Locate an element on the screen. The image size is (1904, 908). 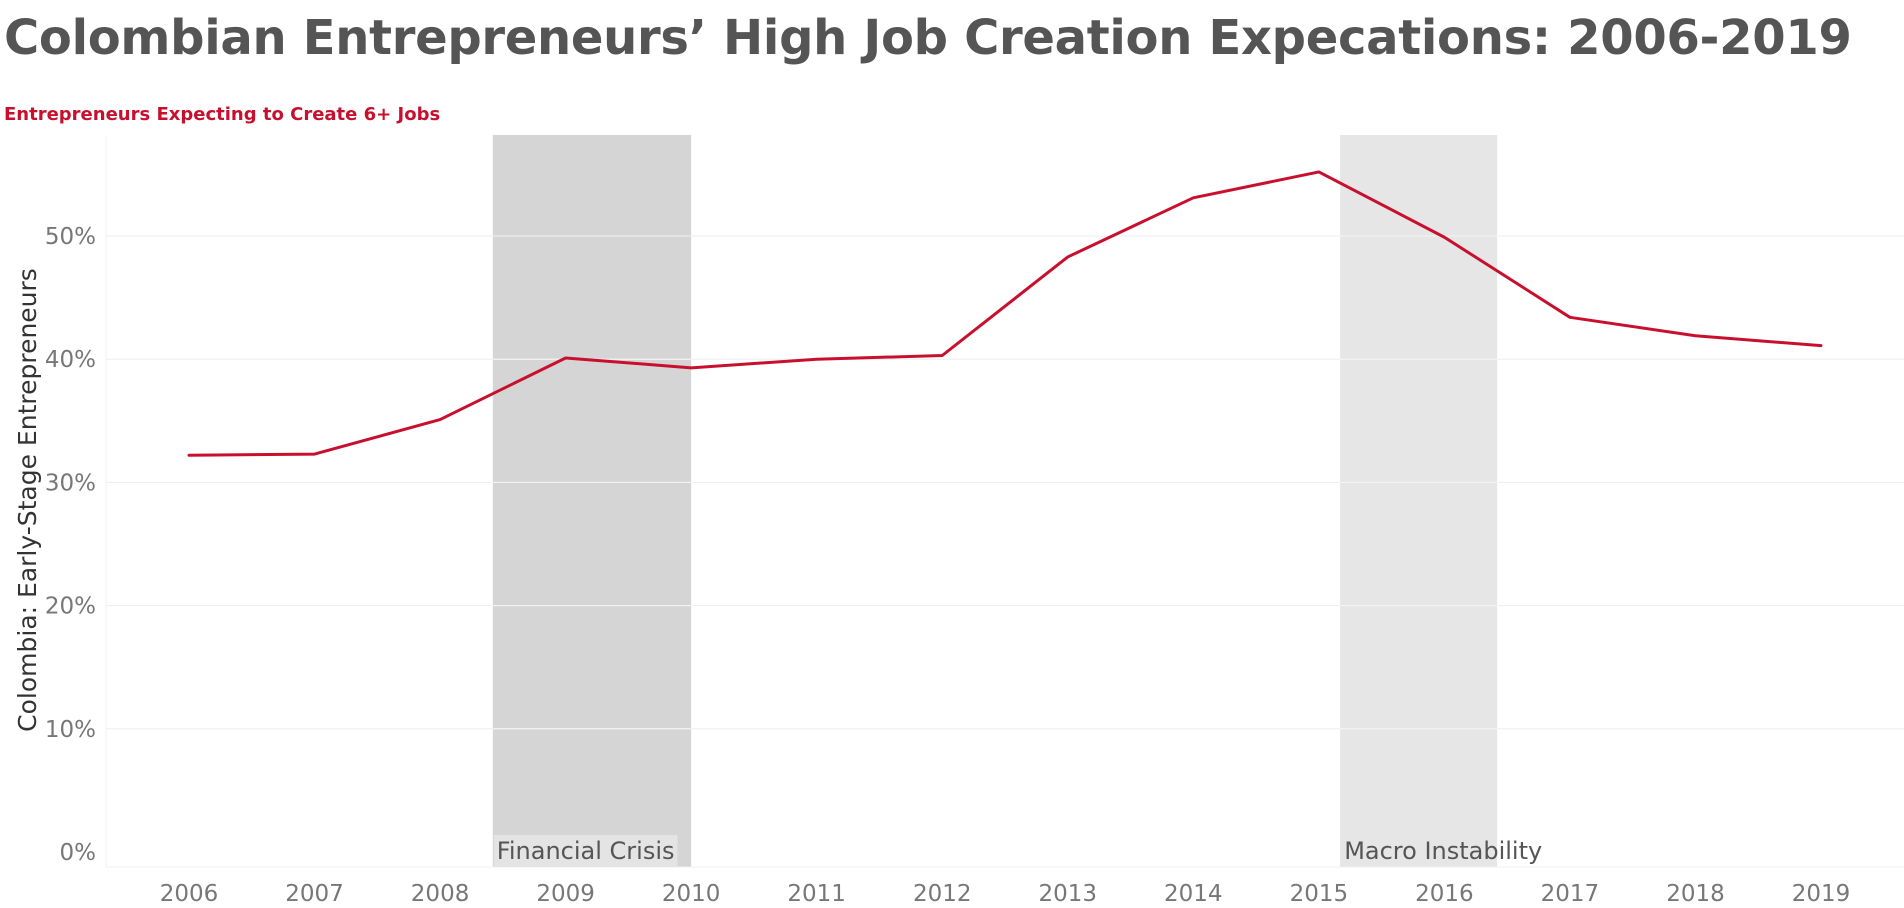
x-tick-label: 2014 is located at coordinates (1193, 894).